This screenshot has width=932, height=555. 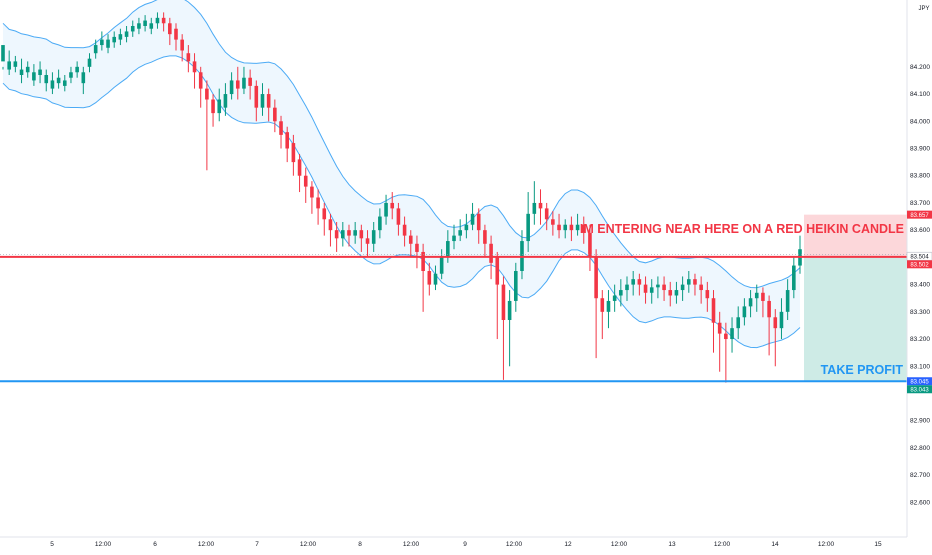 What do you see at coordinates (920, 312) in the screenshot?
I see `y-tick-label: 83.300` at bounding box center [920, 312].